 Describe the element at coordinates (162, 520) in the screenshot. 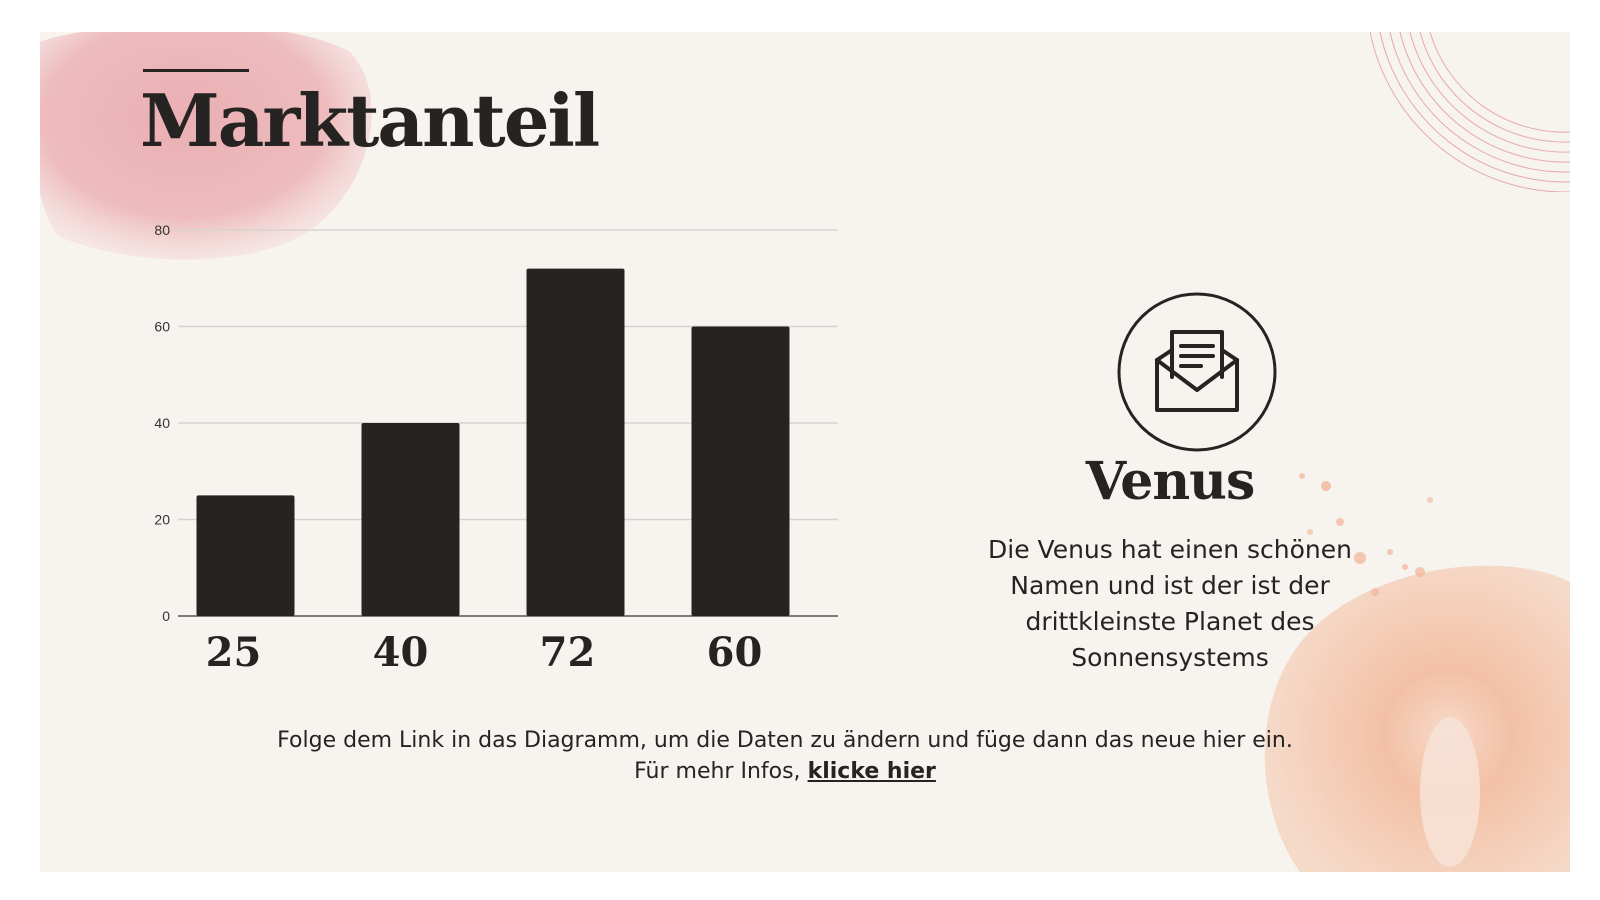

I see `y-tick-label: 20` at that location.